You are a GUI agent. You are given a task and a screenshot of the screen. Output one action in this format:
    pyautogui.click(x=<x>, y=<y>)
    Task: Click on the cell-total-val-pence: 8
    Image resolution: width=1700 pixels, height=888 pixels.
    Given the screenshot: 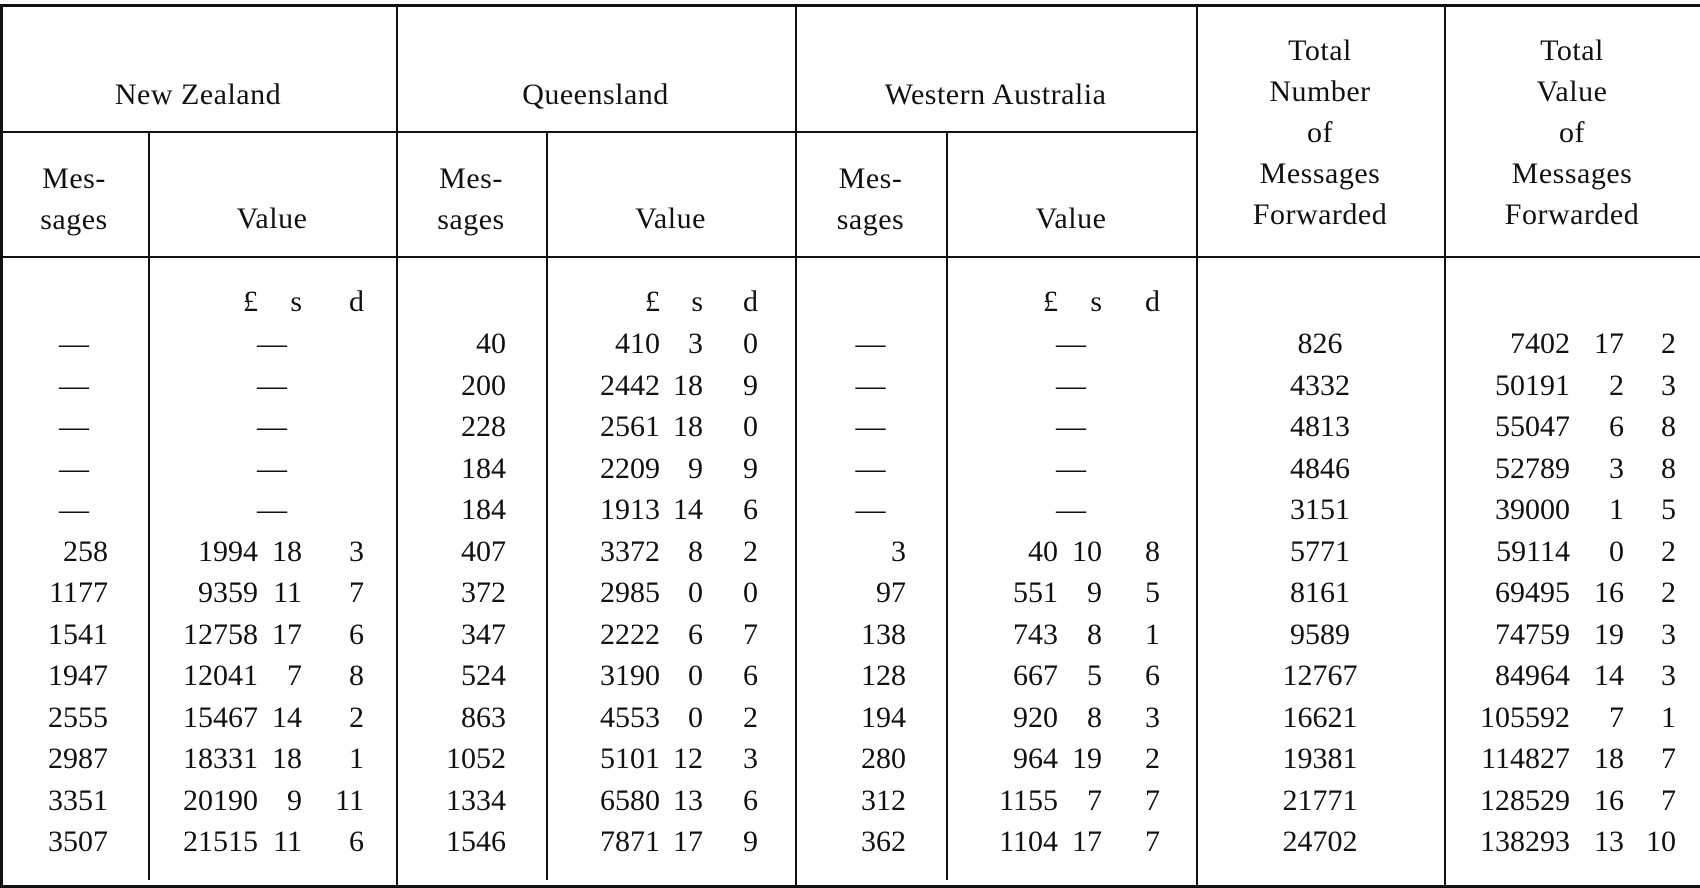 What is the action you would take?
    pyautogui.click(x=1668, y=426)
    